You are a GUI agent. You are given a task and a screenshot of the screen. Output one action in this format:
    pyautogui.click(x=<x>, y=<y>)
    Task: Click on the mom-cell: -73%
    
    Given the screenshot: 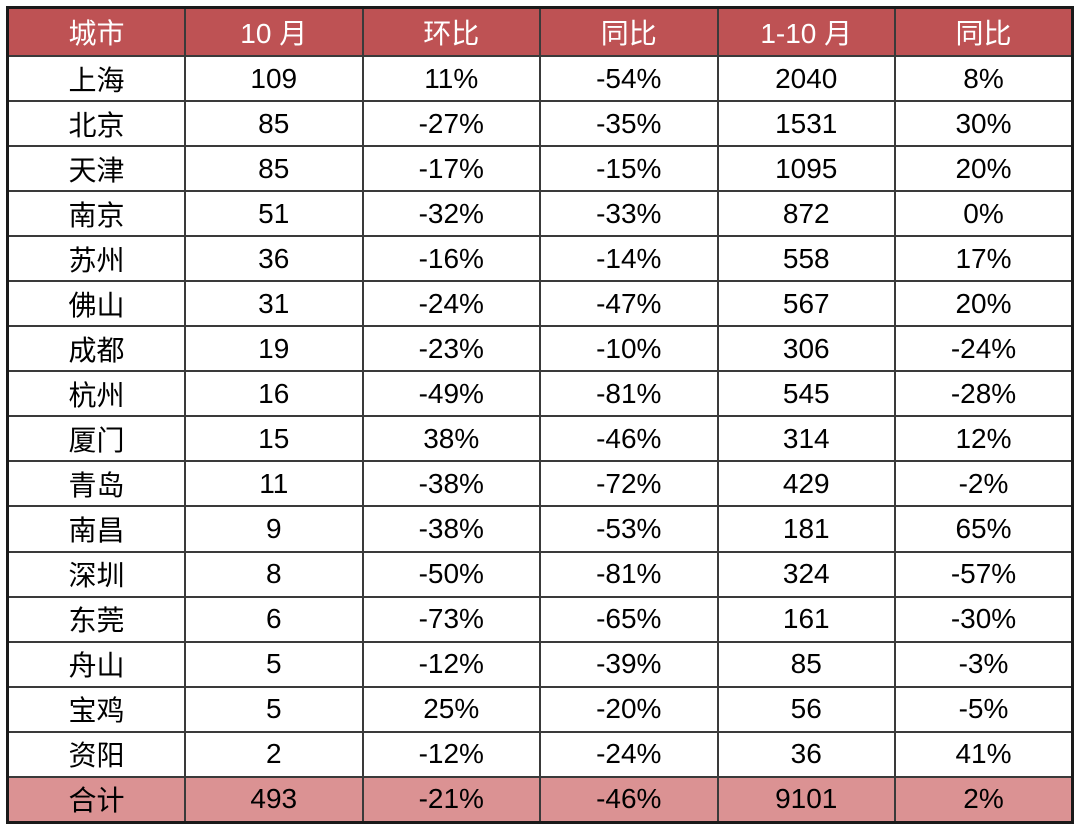 What is the action you would take?
    pyautogui.click(x=451, y=619)
    